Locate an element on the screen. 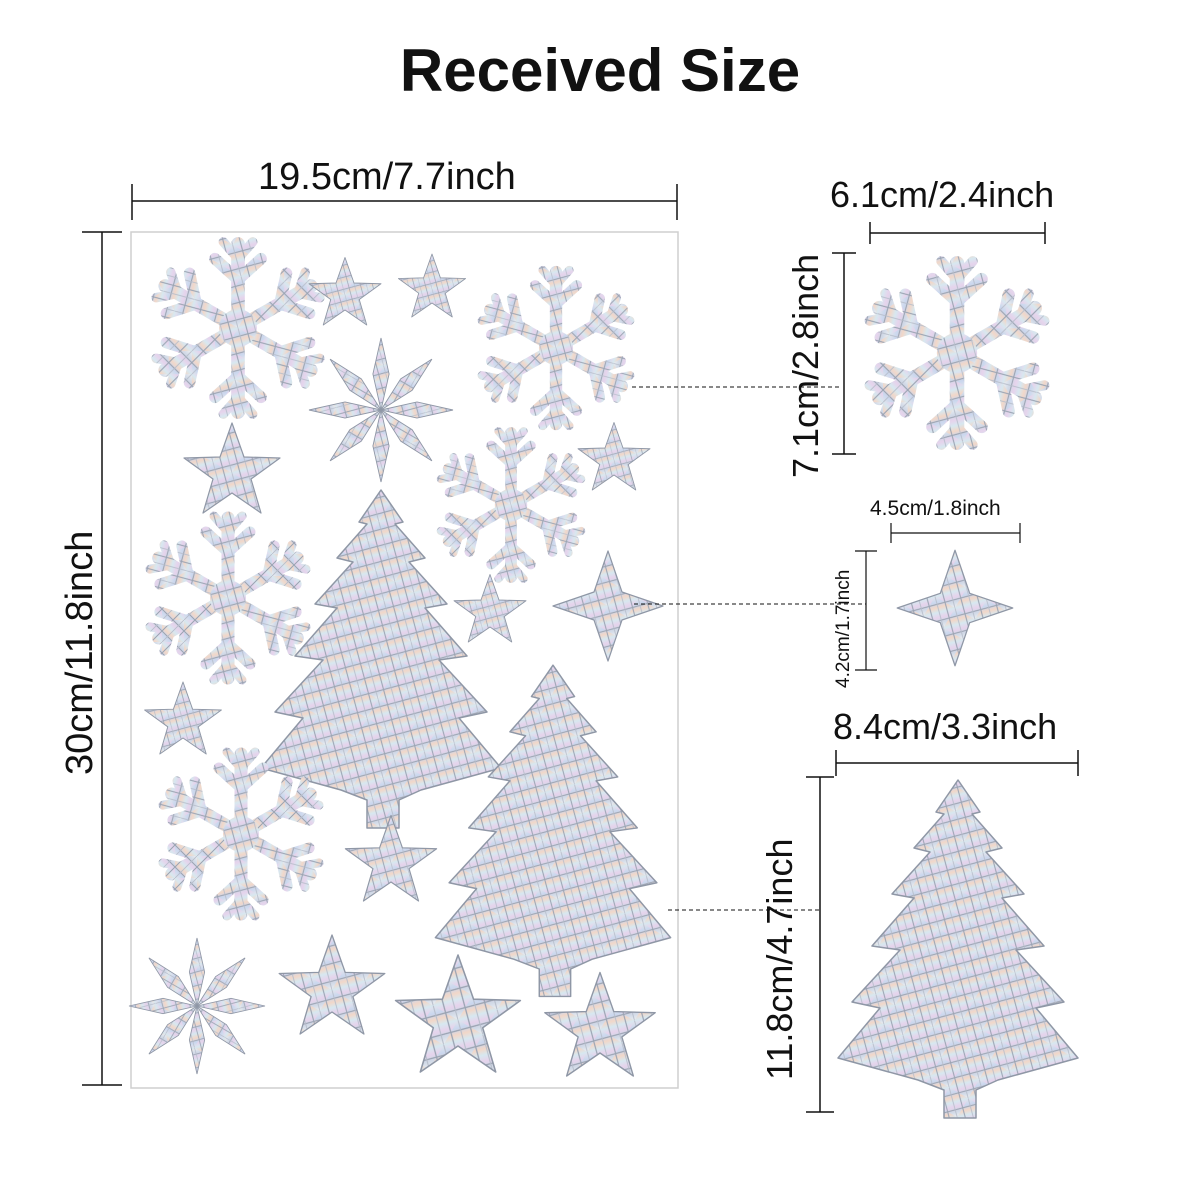 Image resolution: width=1200 pixels, height=1200 pixels. tree-height-label: 11.8cm/4.7inch is located at coordinates (779, 959).